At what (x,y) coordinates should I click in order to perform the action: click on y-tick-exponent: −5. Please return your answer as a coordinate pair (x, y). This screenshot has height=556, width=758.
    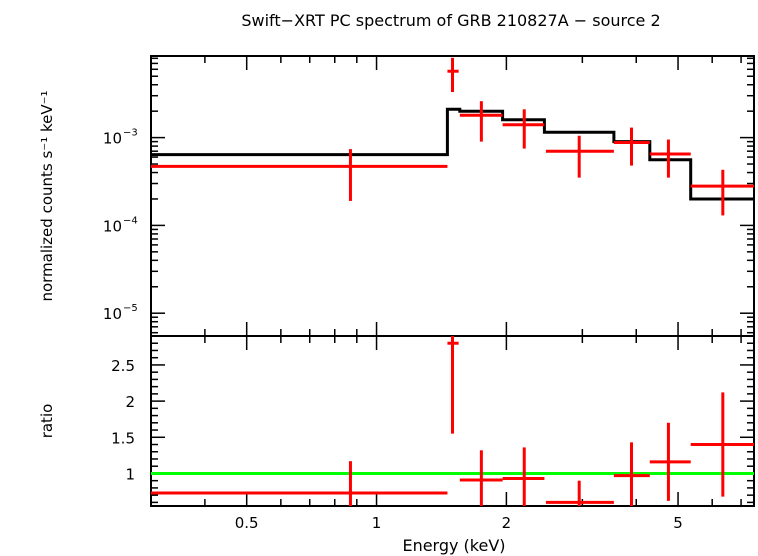
    Looking at the image, I should click on (130, 308).